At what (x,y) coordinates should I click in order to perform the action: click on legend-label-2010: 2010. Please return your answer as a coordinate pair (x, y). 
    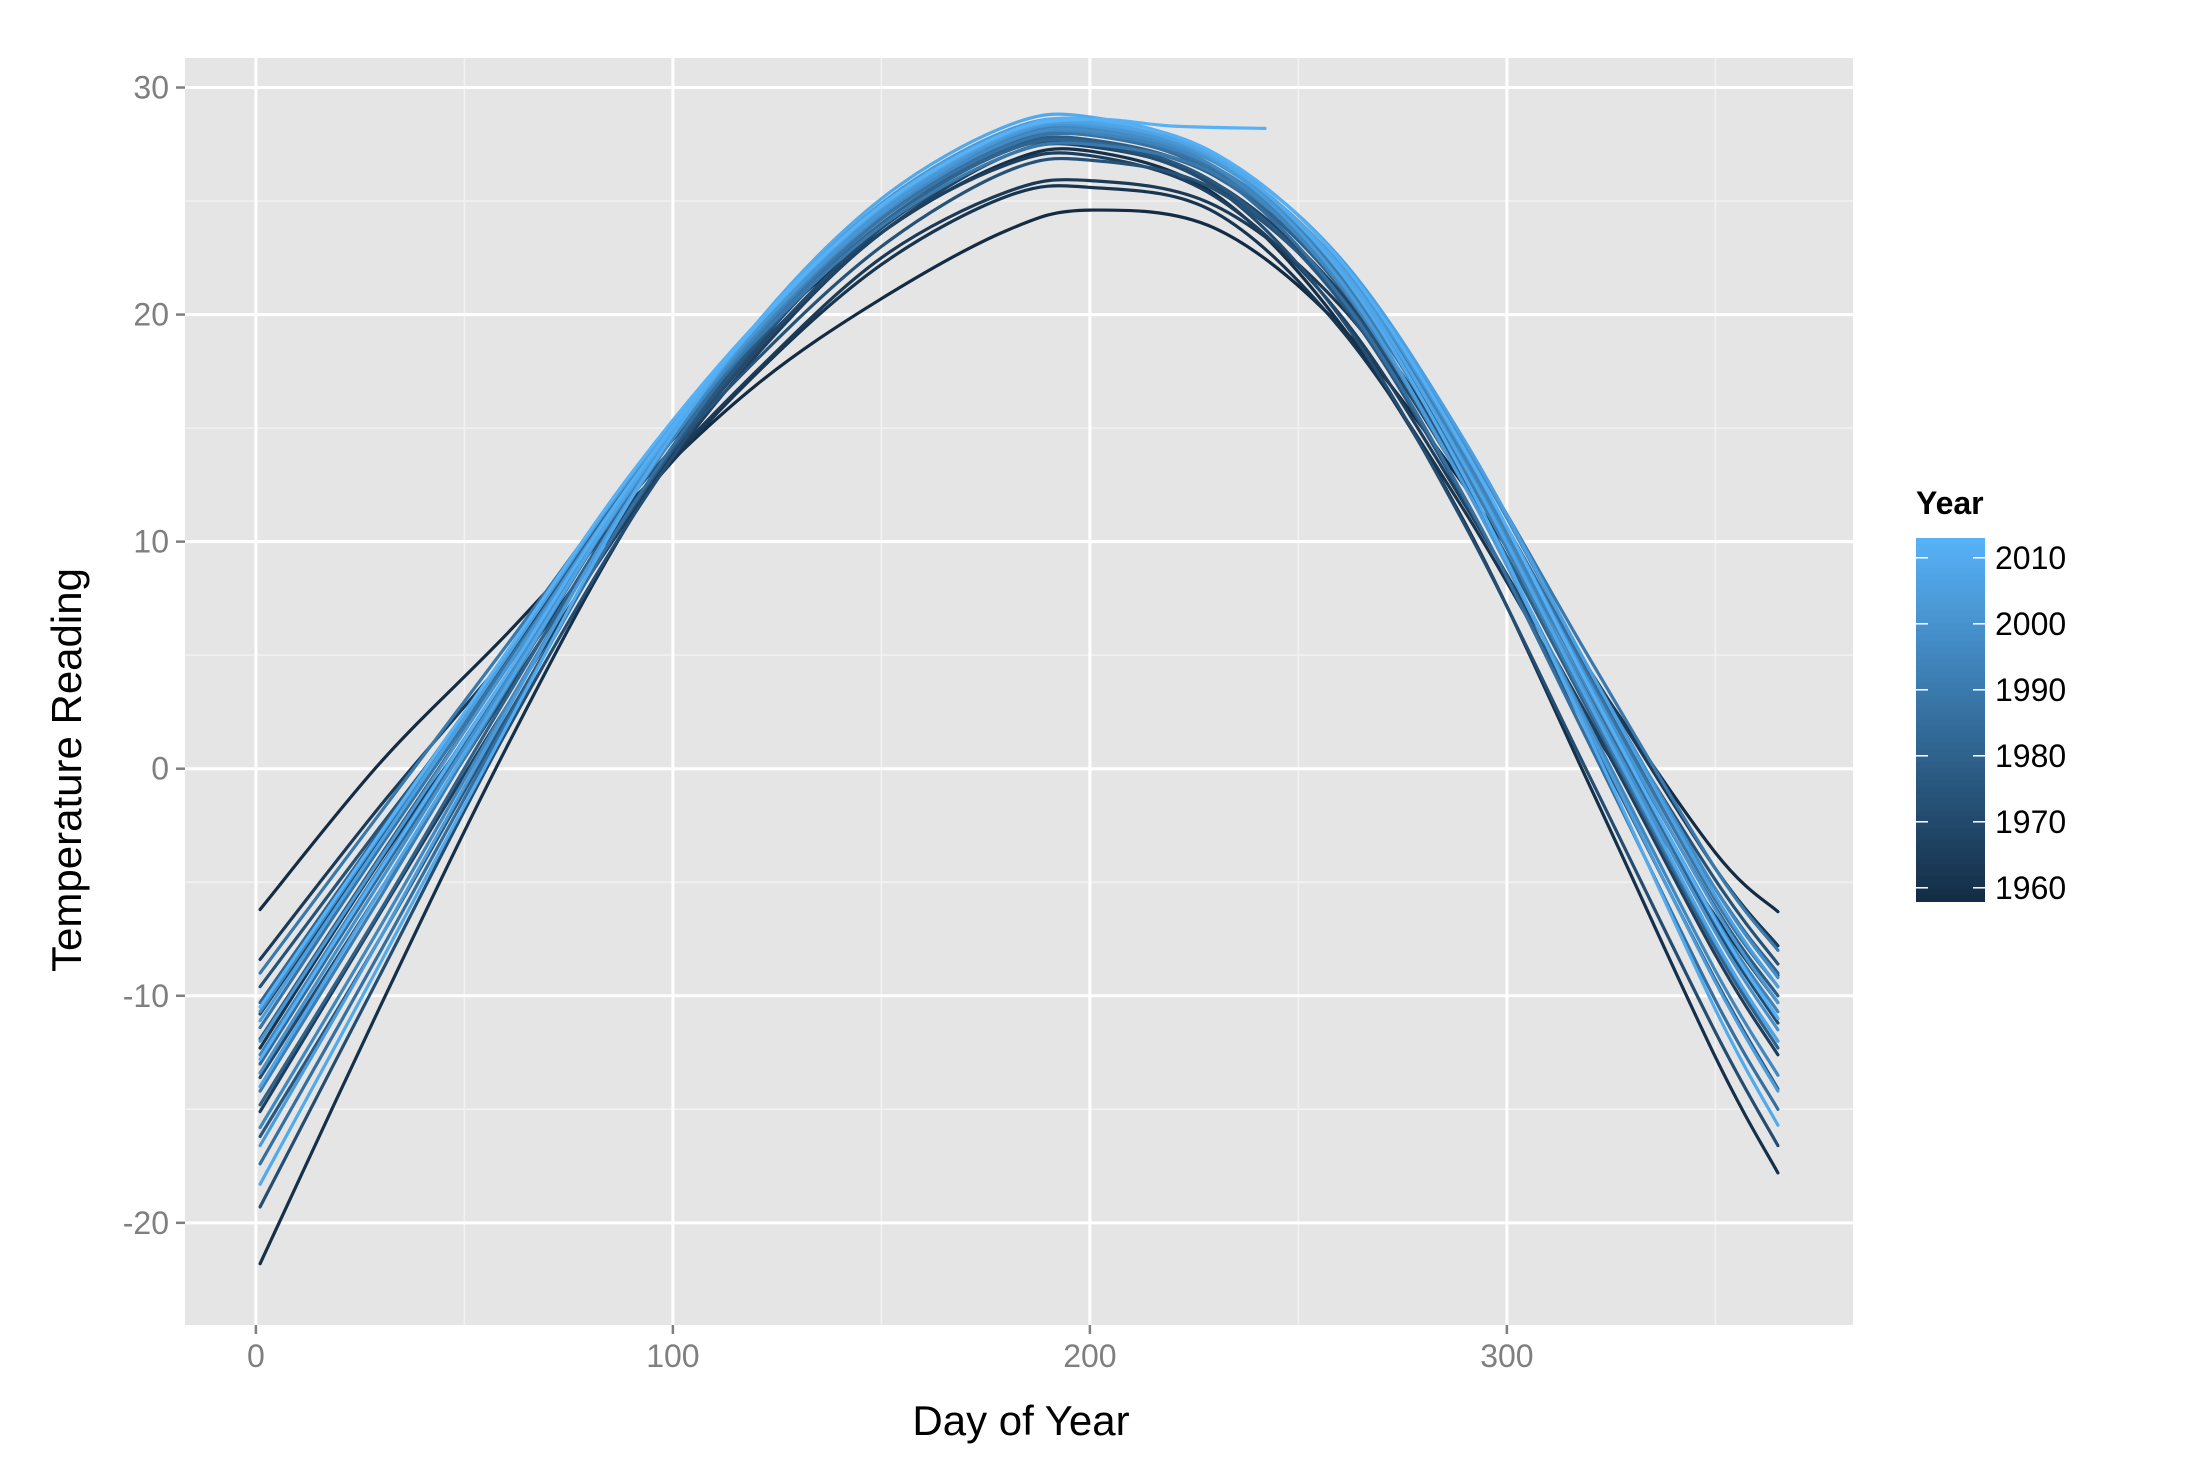
    Looking at the image, I should click on (2030, 558).